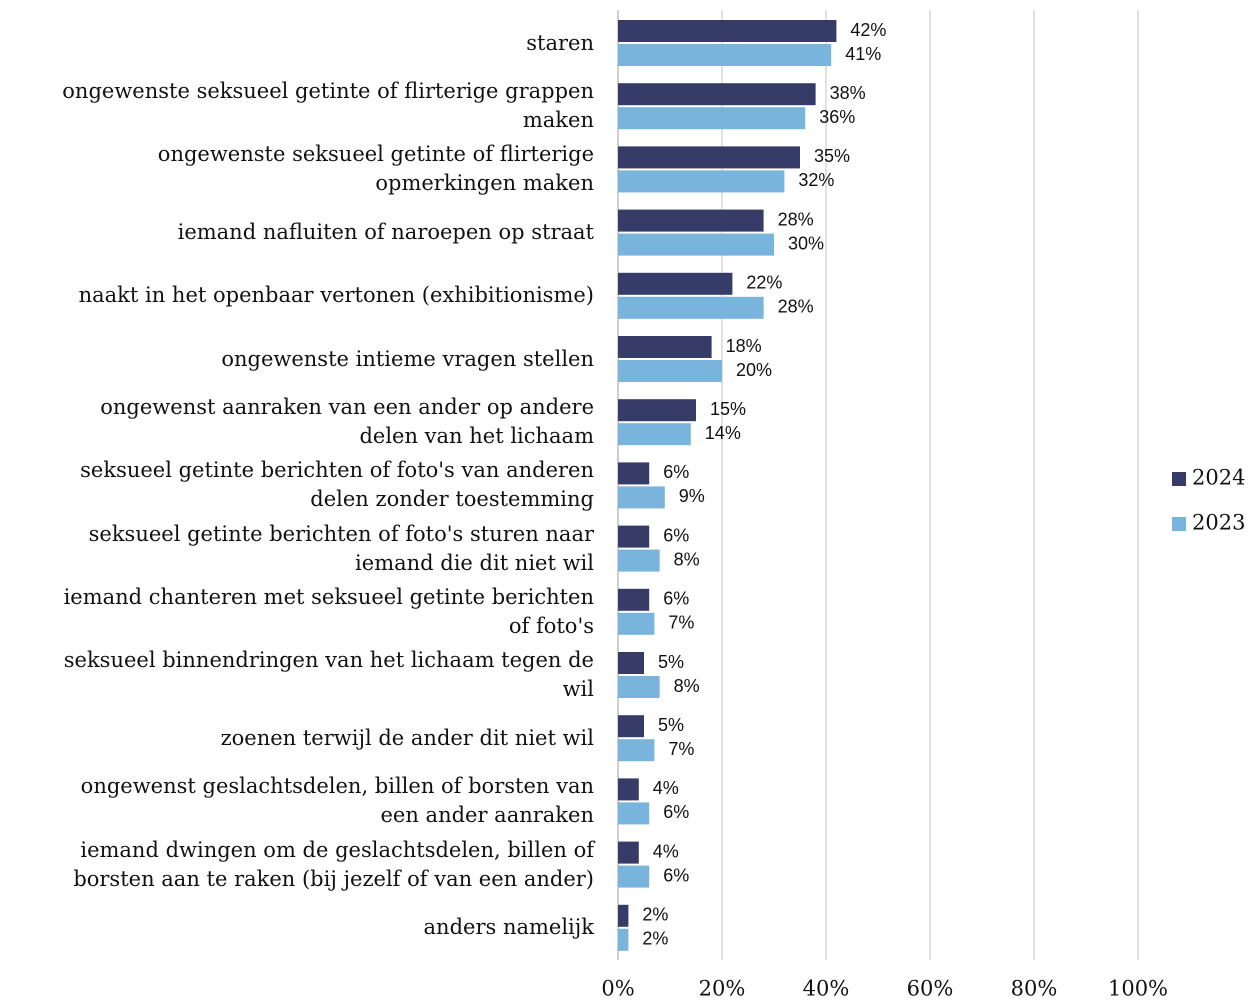  I want to click on value-label: 22%, so click(764, 283).